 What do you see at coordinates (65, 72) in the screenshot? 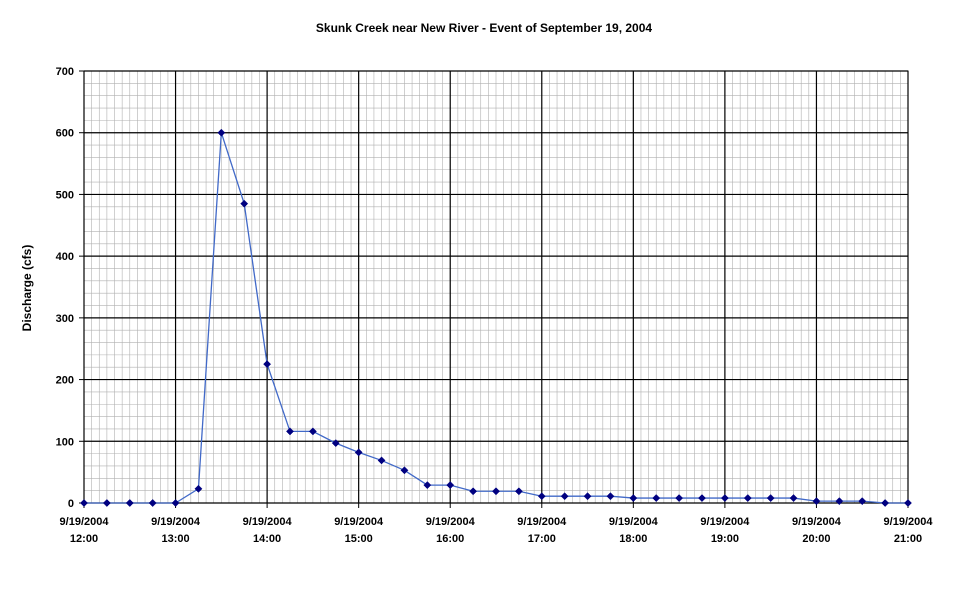
I see `y-tick-label: 700` at bounding box center [65, 72].